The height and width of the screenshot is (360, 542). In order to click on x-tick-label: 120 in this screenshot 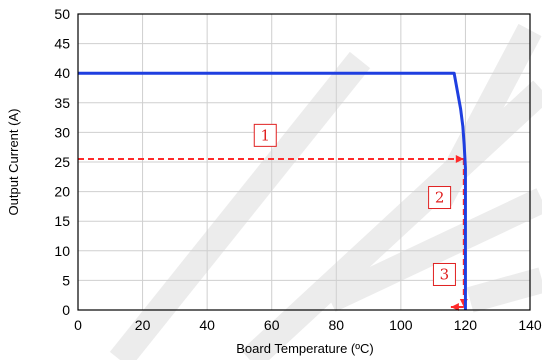, I will do `click(466, 325)`.